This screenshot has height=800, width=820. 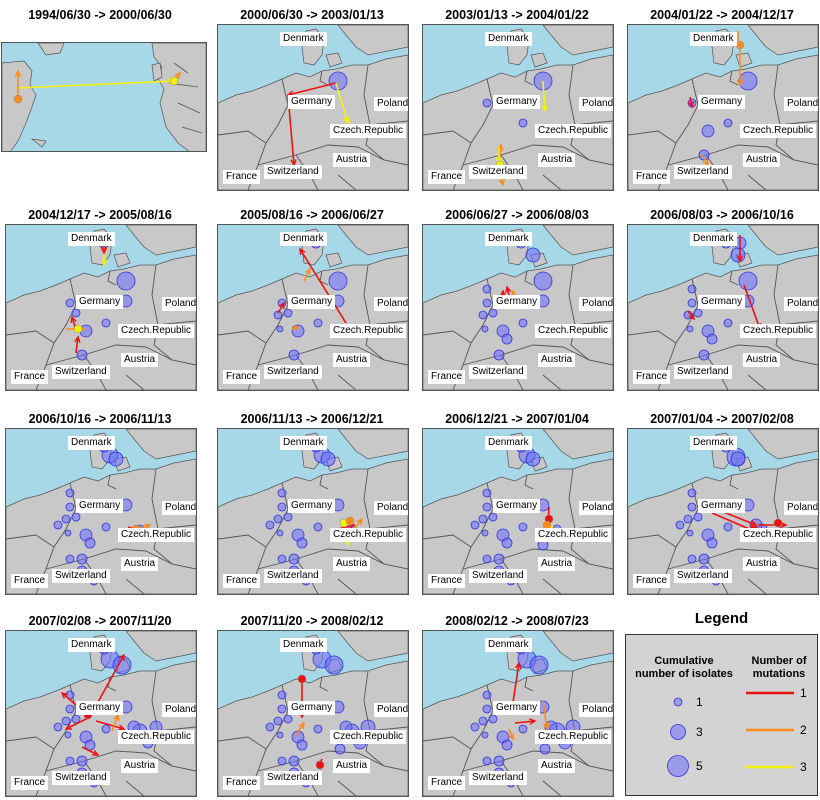 What do you see at coordinates (100, 419) in the screenshot?
I see `panel-title: 2006/10/16 -> 2006/11/13` at bounding box center [100, 419].